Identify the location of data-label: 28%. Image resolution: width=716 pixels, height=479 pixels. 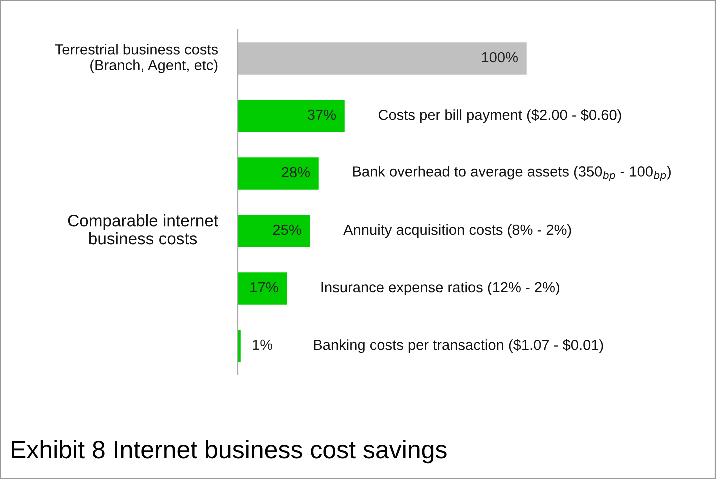
(296, 172).